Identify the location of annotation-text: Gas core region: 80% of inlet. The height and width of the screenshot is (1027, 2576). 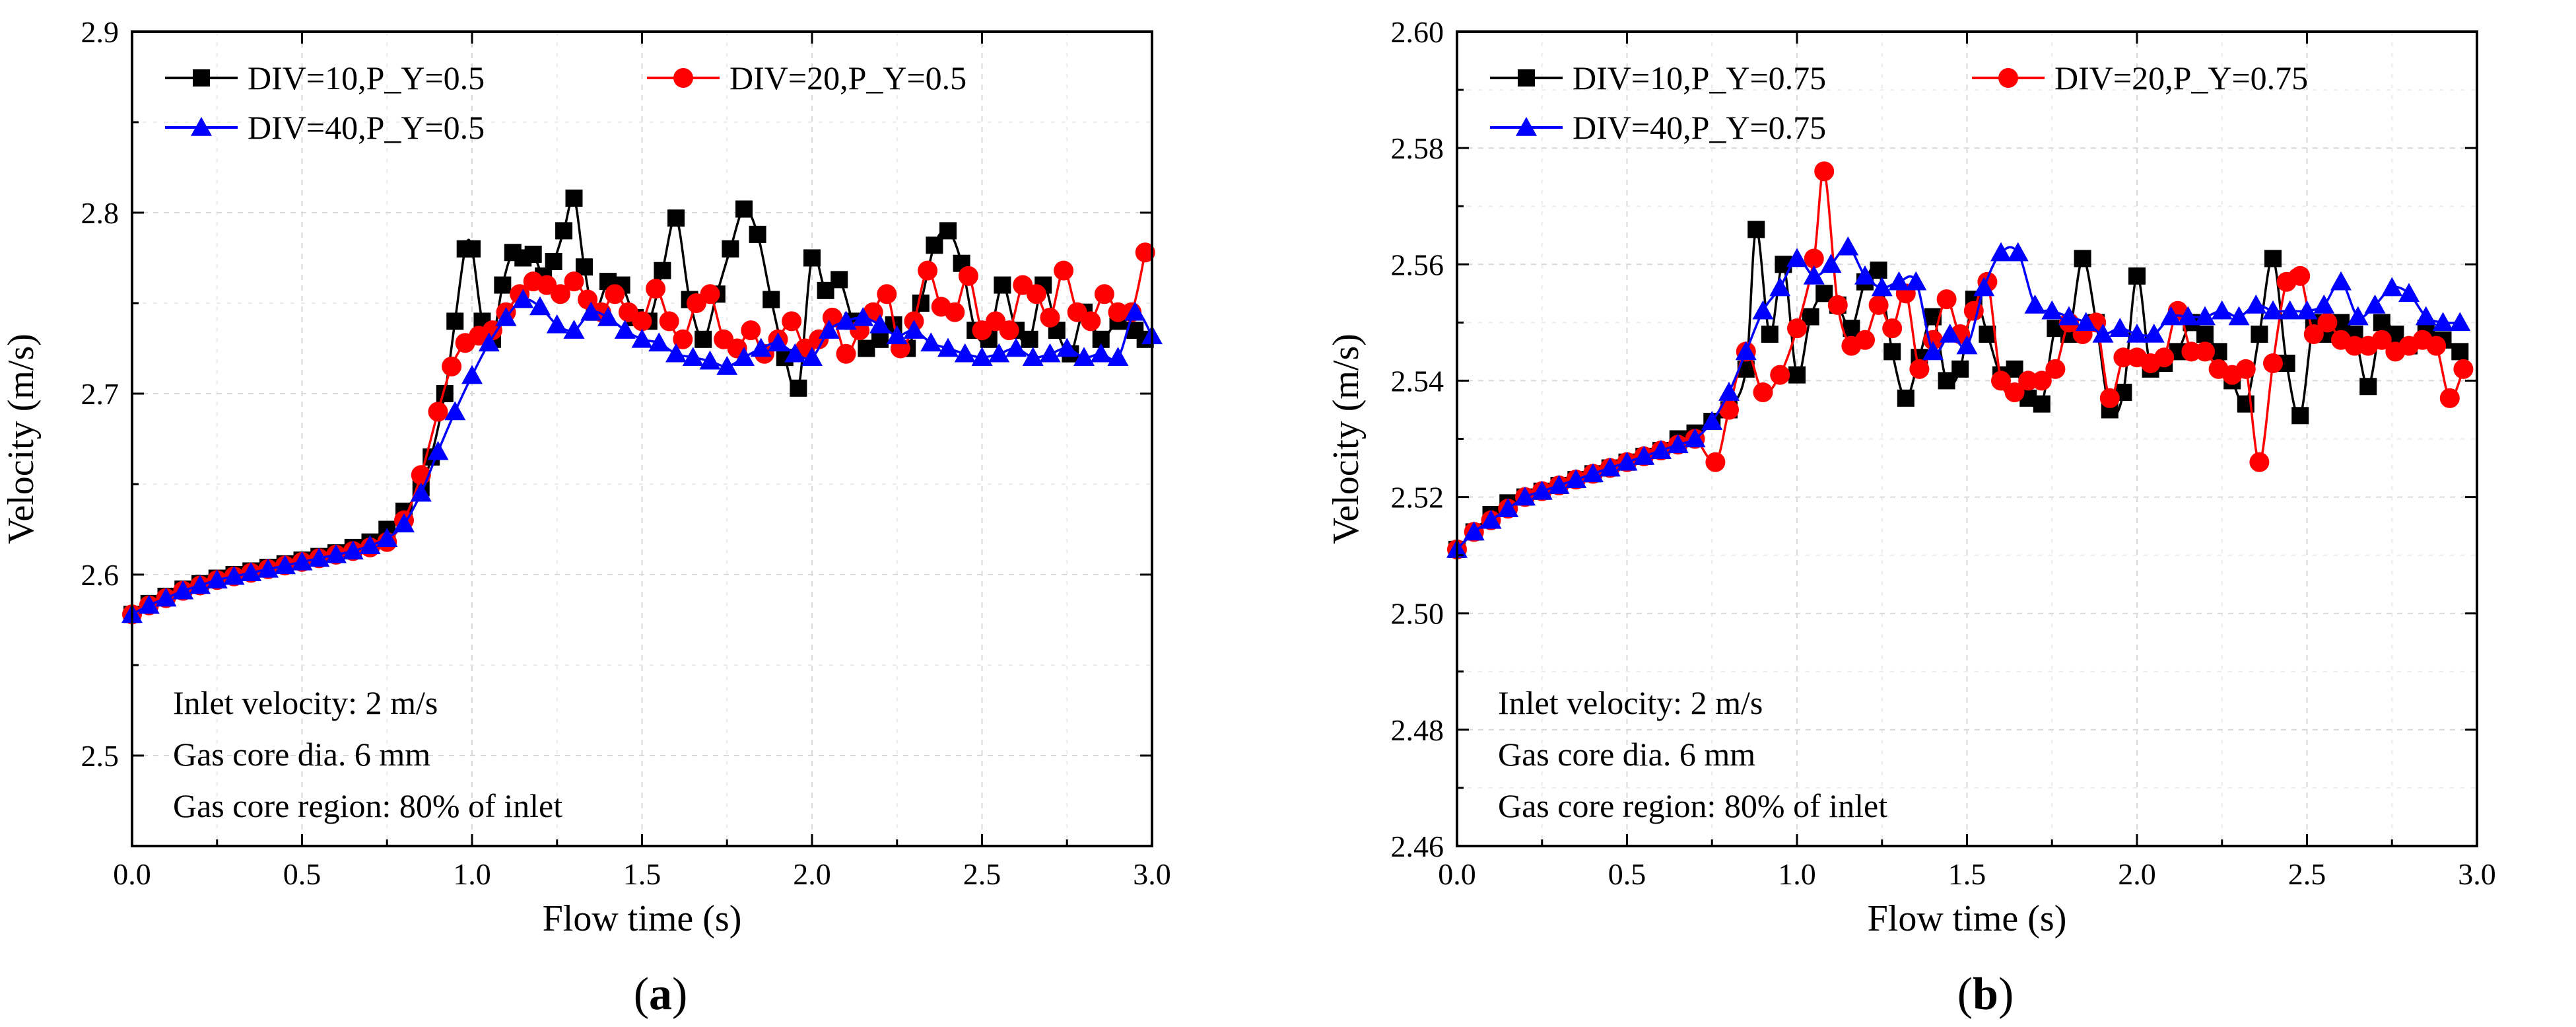
(367, 805).